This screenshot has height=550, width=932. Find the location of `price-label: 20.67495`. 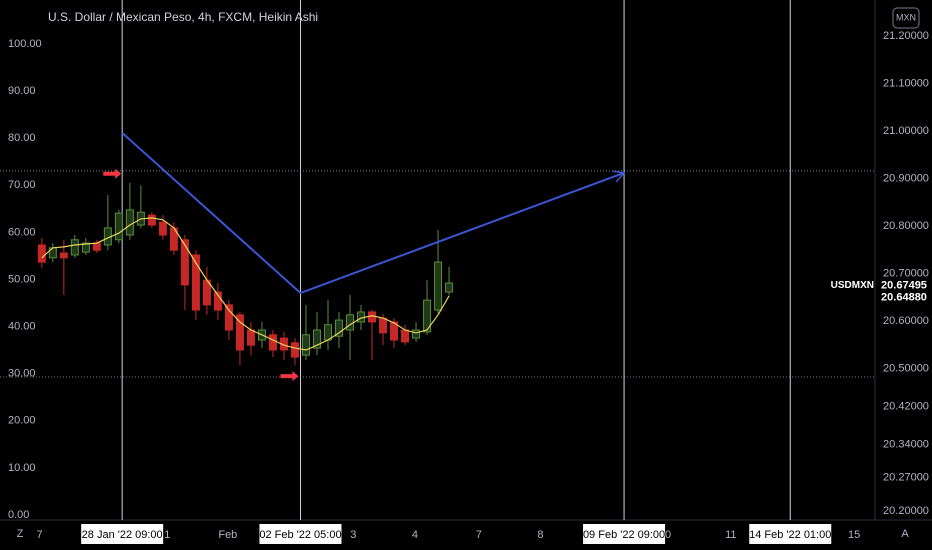

price-label: 20.67495 is located at coordinates (904, 285).